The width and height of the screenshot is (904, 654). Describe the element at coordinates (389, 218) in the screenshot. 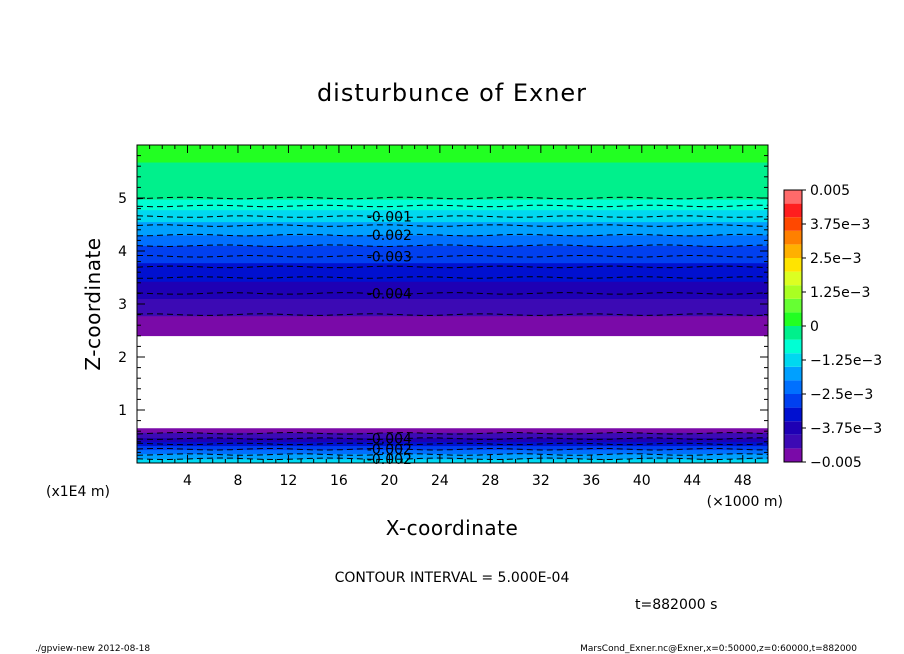

I see `contour-label: -0.001` at that location.